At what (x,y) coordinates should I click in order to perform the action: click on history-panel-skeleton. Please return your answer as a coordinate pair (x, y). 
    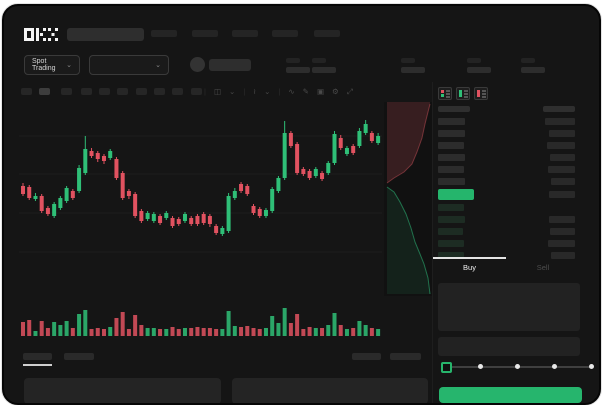
    Looking at the image, I should click on (330, 390).